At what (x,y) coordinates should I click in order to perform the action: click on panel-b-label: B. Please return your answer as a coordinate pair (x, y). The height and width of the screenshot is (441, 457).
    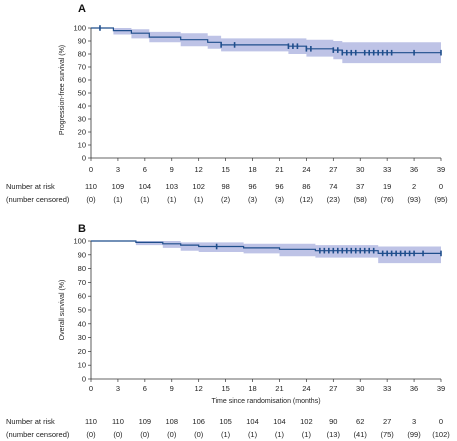
    Looking at the image, I should click on (82, 229).